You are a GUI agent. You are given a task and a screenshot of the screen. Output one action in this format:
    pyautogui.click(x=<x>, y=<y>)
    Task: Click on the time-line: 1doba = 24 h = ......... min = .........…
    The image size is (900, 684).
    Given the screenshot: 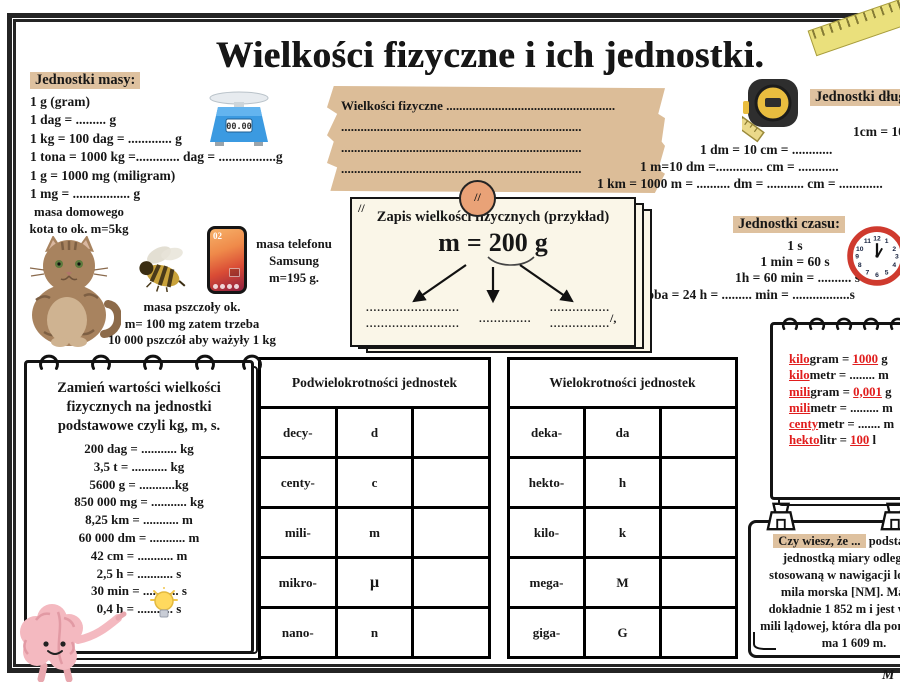 What is the action you would take?
    pyautogui.click(x=744, y=294)
    